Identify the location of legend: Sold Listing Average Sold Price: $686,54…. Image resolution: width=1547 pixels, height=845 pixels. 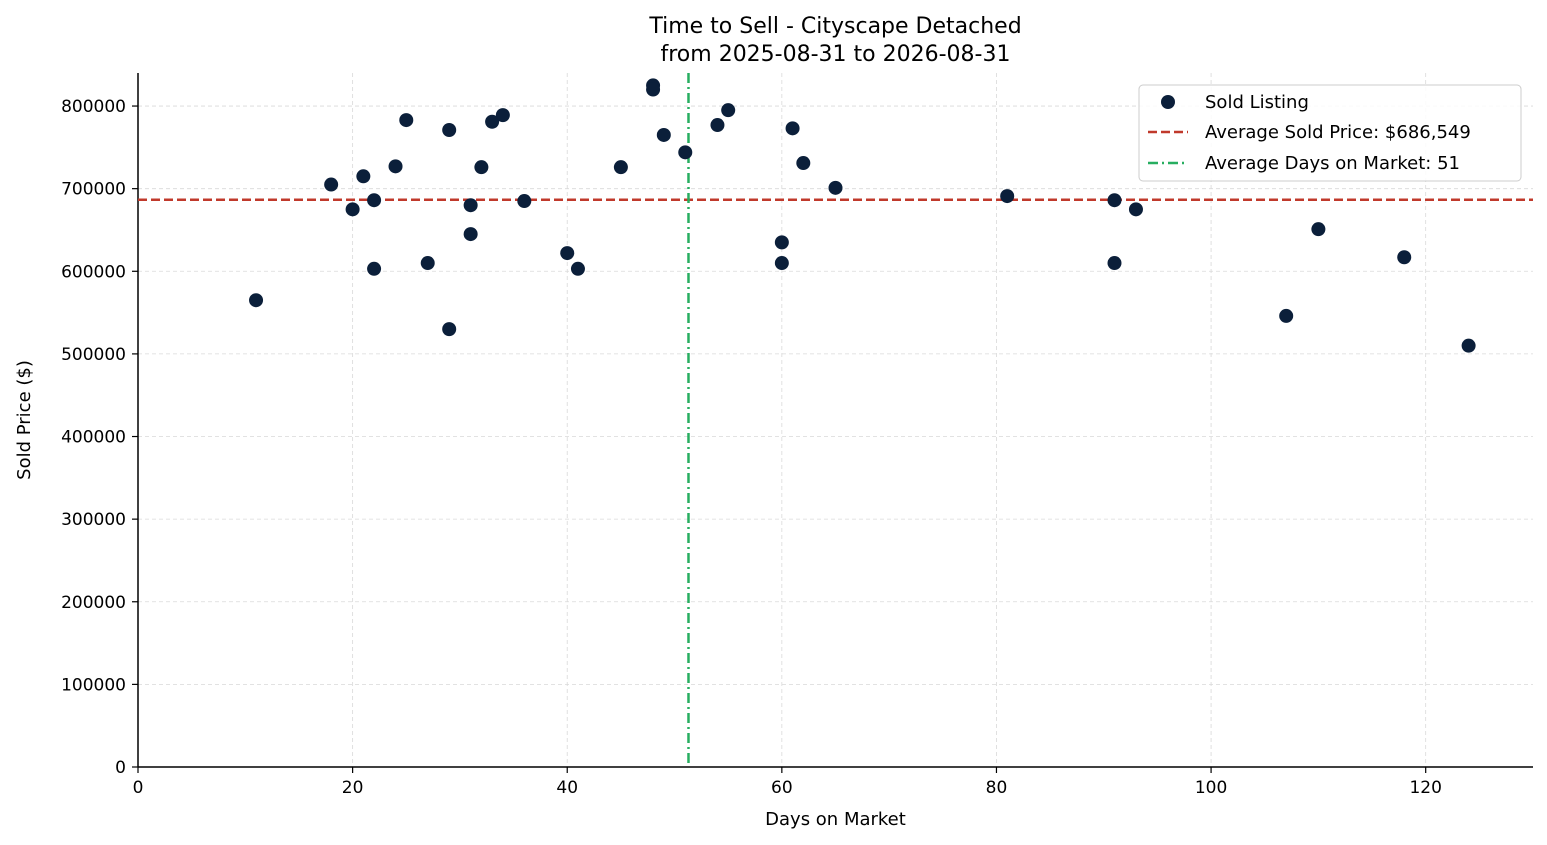
(1330, 133).